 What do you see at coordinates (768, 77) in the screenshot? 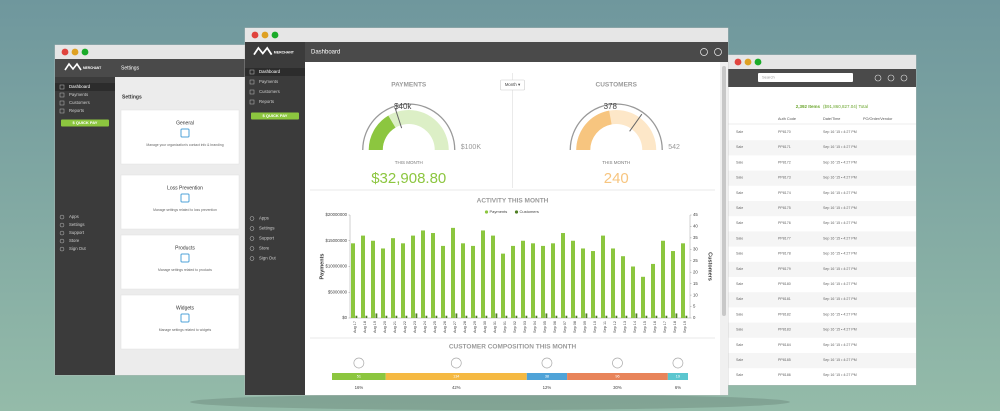
I see `search-placeholder: Search` at bounding box center [768, 77].